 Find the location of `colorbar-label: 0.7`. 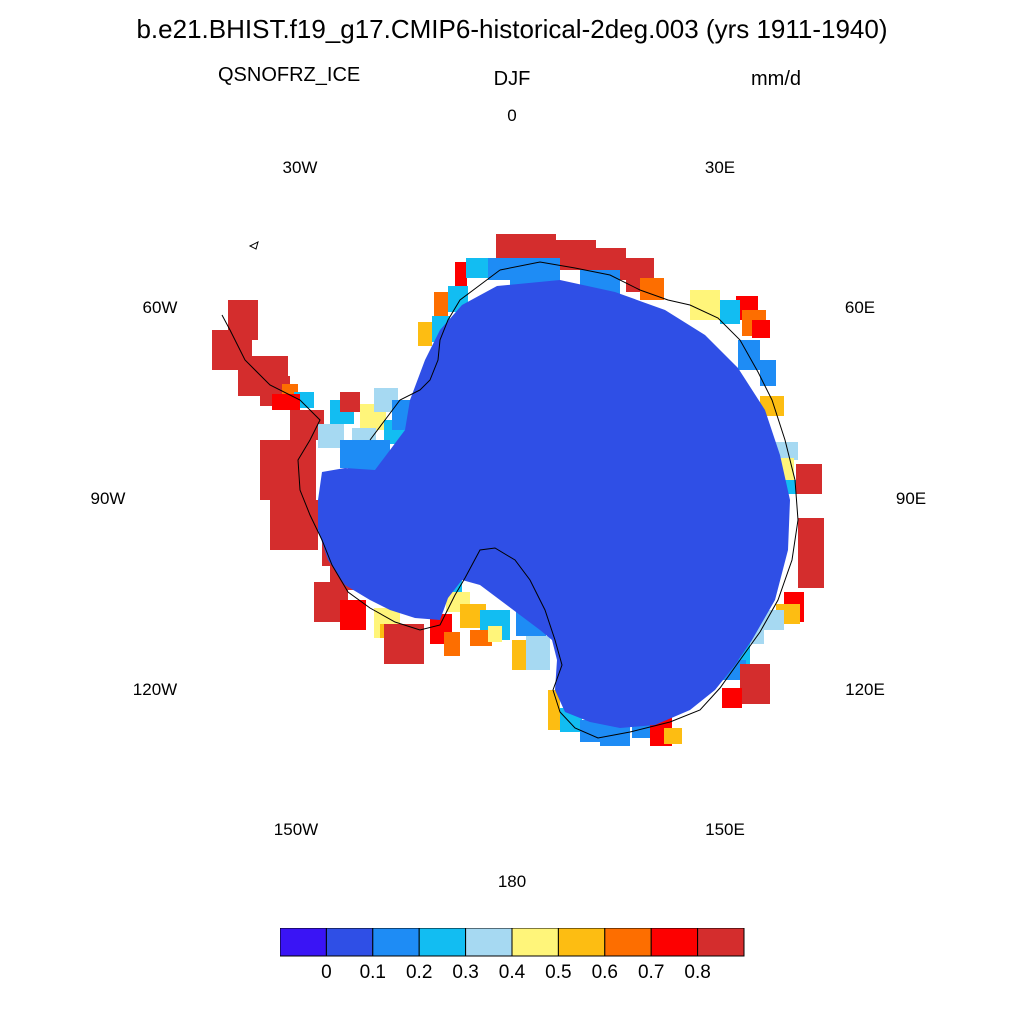

colorbar-label: 0.7 is located at coordinates (651, 972).